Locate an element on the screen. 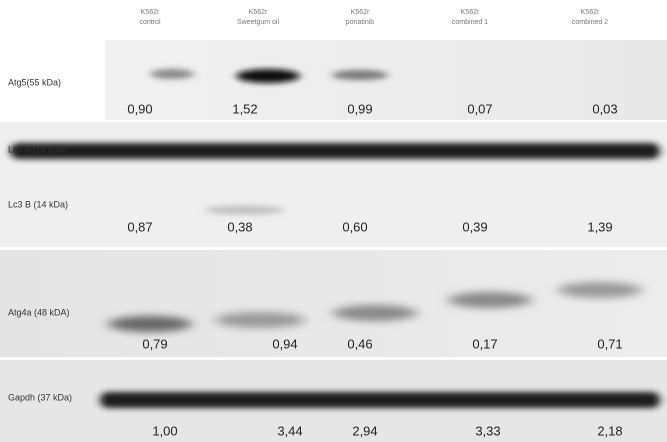  band-value: 1,00 is located at coordinates (164, 430).